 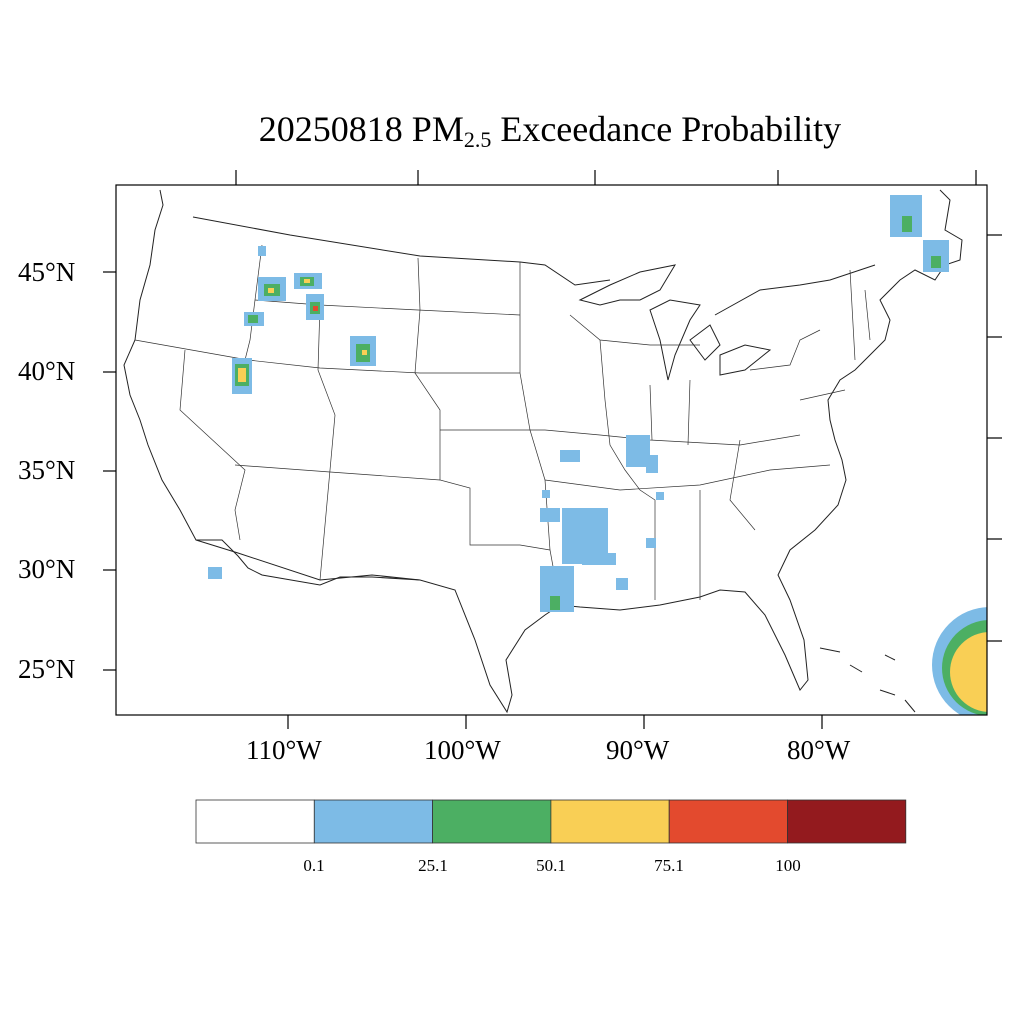 I want to click on lat-label-40: 40°N, so click(x=47, y=371).